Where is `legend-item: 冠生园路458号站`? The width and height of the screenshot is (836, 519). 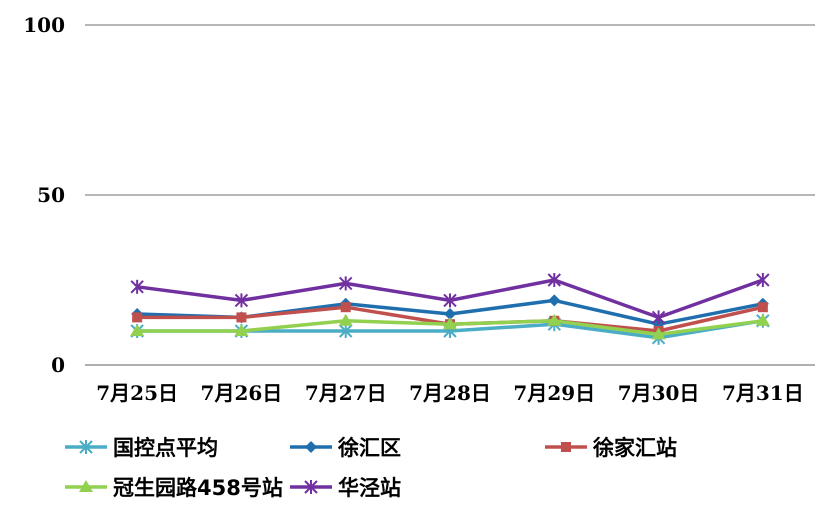 legend-item: 冠生园路458号站 is located at coordinates (174, 488).